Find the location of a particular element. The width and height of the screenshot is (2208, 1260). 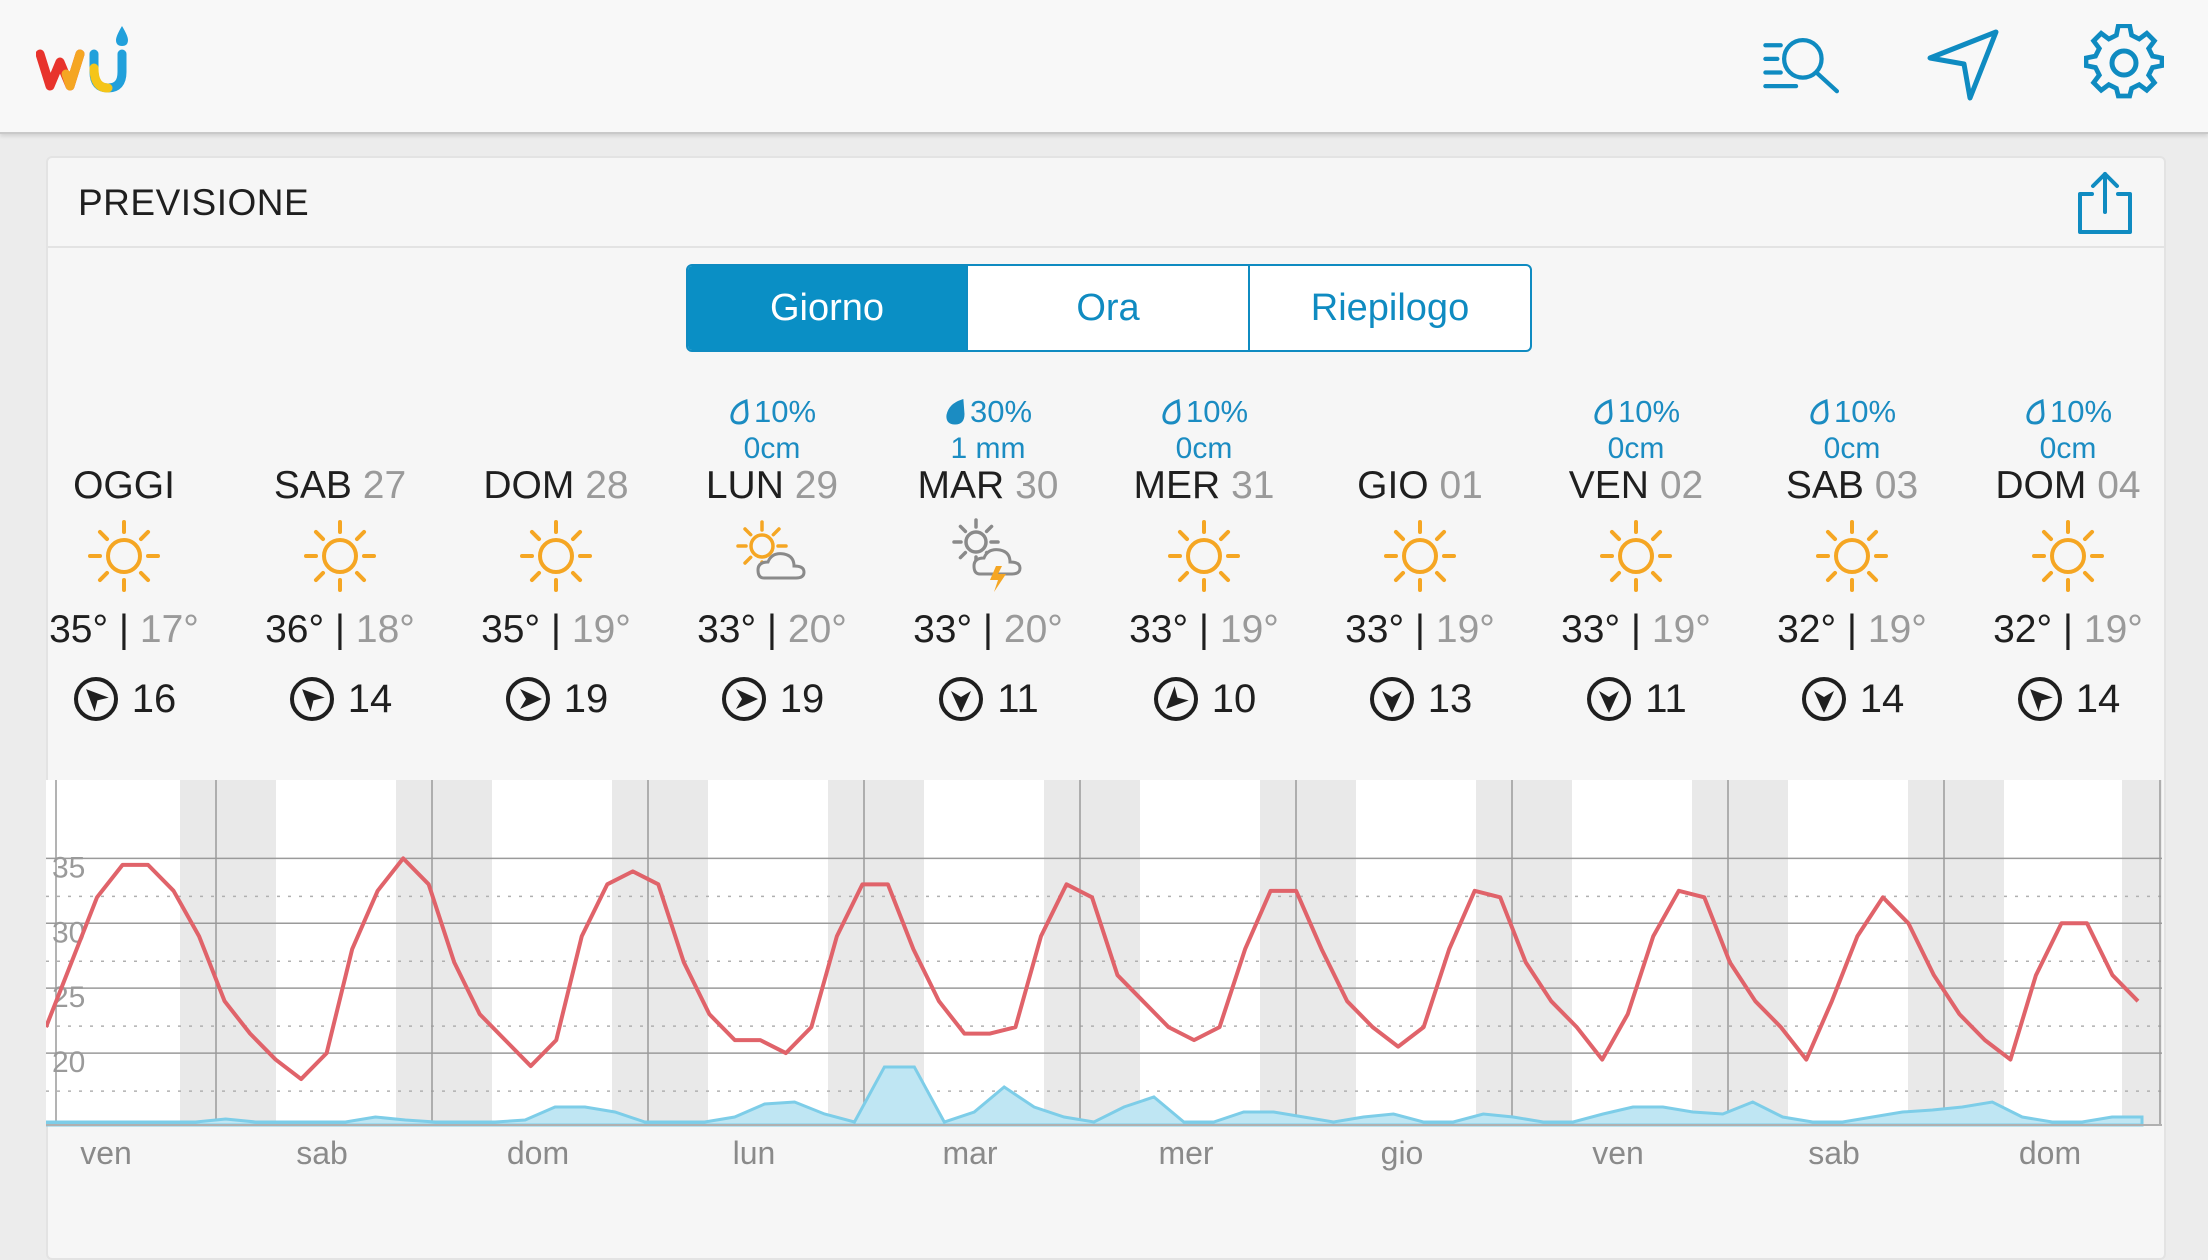

day-forecast: 10% 0cm SAB 03 32° | 19° 14 is located at coordinates (1852, 557).